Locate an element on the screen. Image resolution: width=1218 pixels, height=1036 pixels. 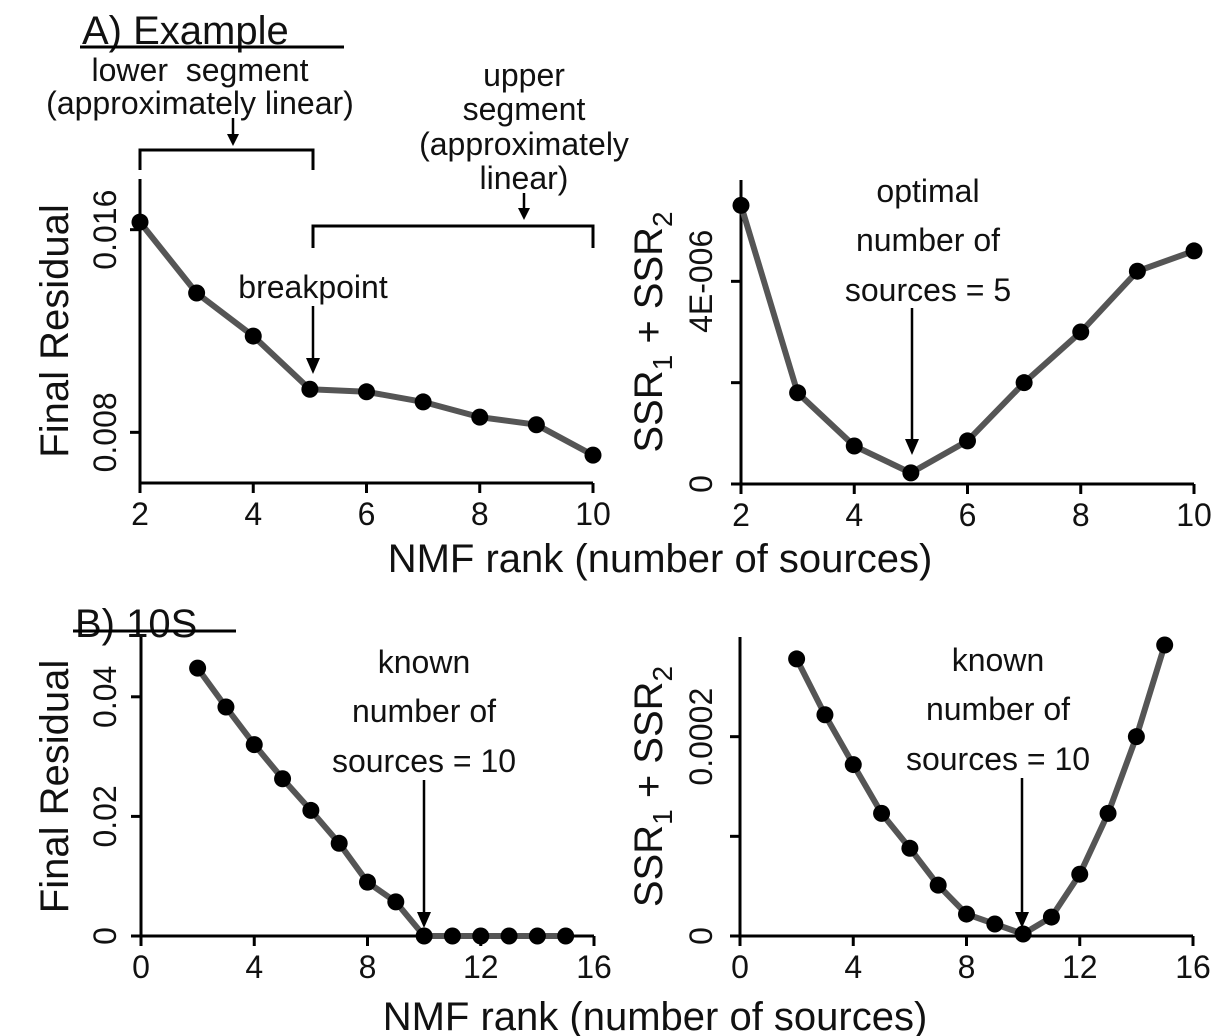
optimal-line3: sources = 5 is located at coordinates (928, 290).